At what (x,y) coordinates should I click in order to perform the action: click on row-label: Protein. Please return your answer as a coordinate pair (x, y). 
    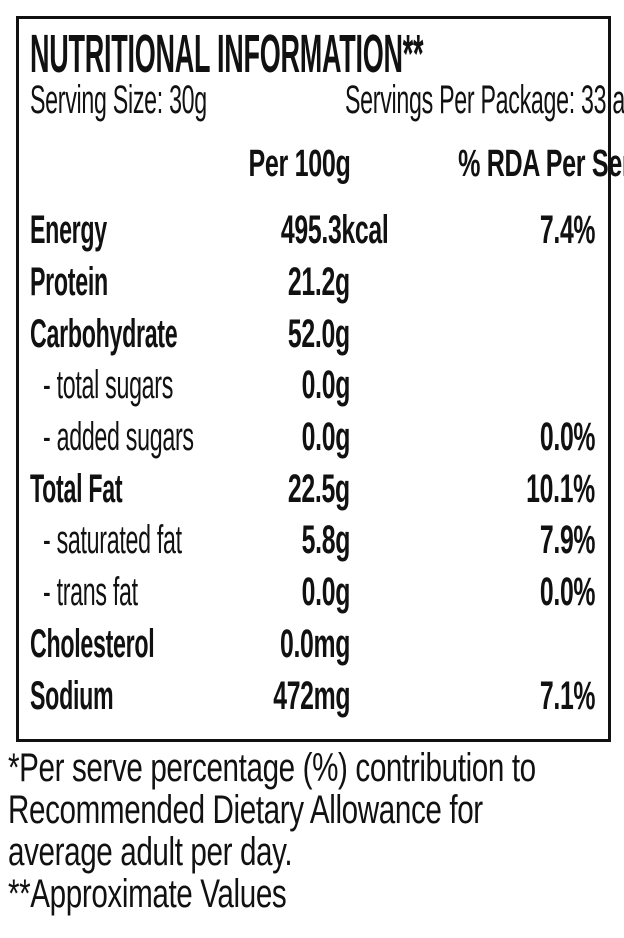
    Looking at the image, I should click on (69, 282).